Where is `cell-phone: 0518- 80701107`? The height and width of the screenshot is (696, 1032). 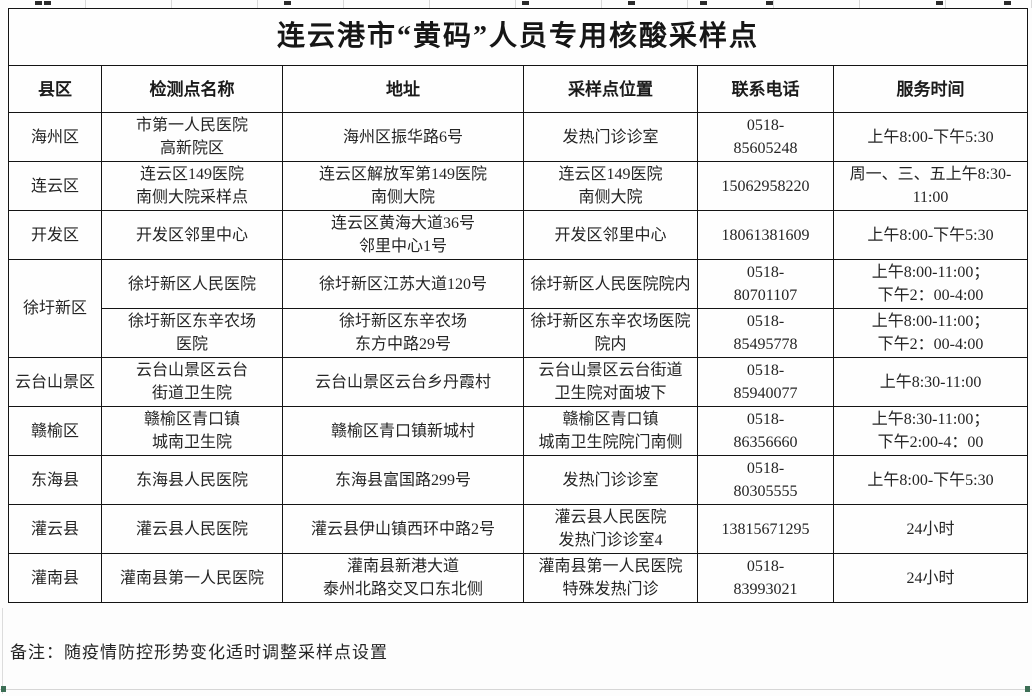
cell-phone: 0518- 80701107 is located at coordinates (765, 284).